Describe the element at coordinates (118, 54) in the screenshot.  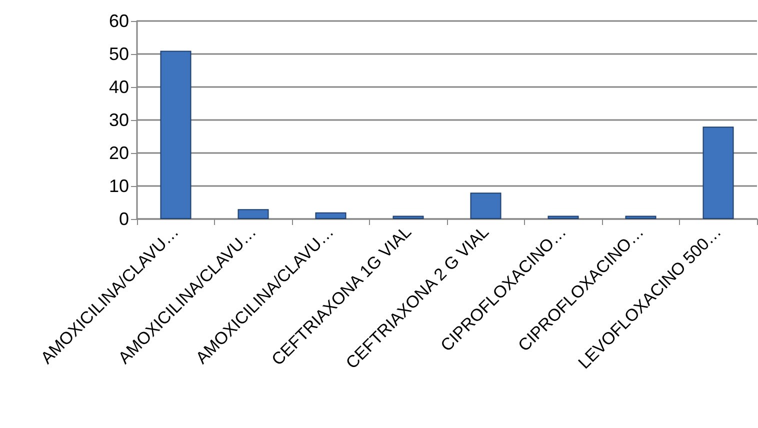
I see `y-tick-label: 50` at that location.